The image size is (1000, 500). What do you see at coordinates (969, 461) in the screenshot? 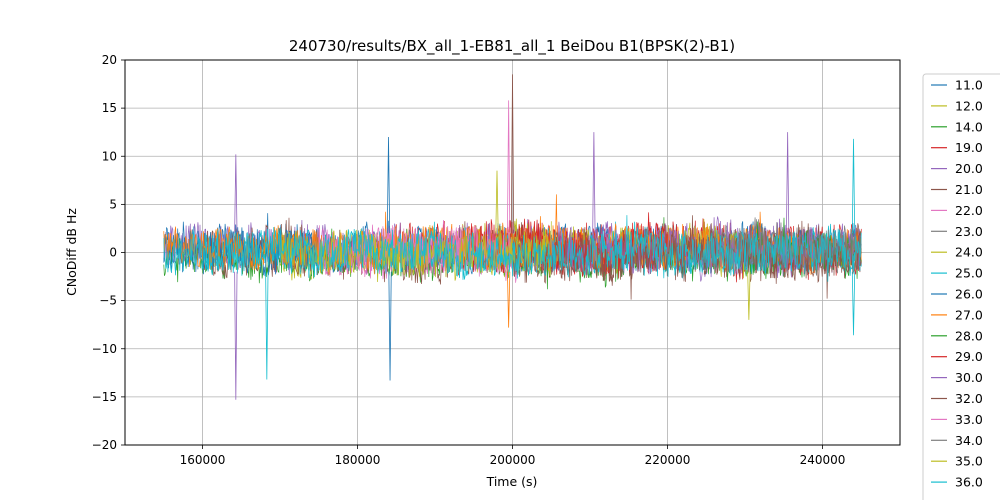
I see `legend-label: 35.0` at bounding box center [969, 461].